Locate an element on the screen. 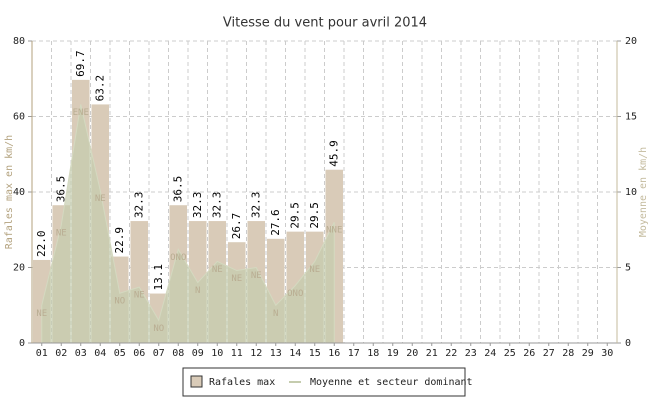  direction-label: ENE is located at coordinates (81, 113).